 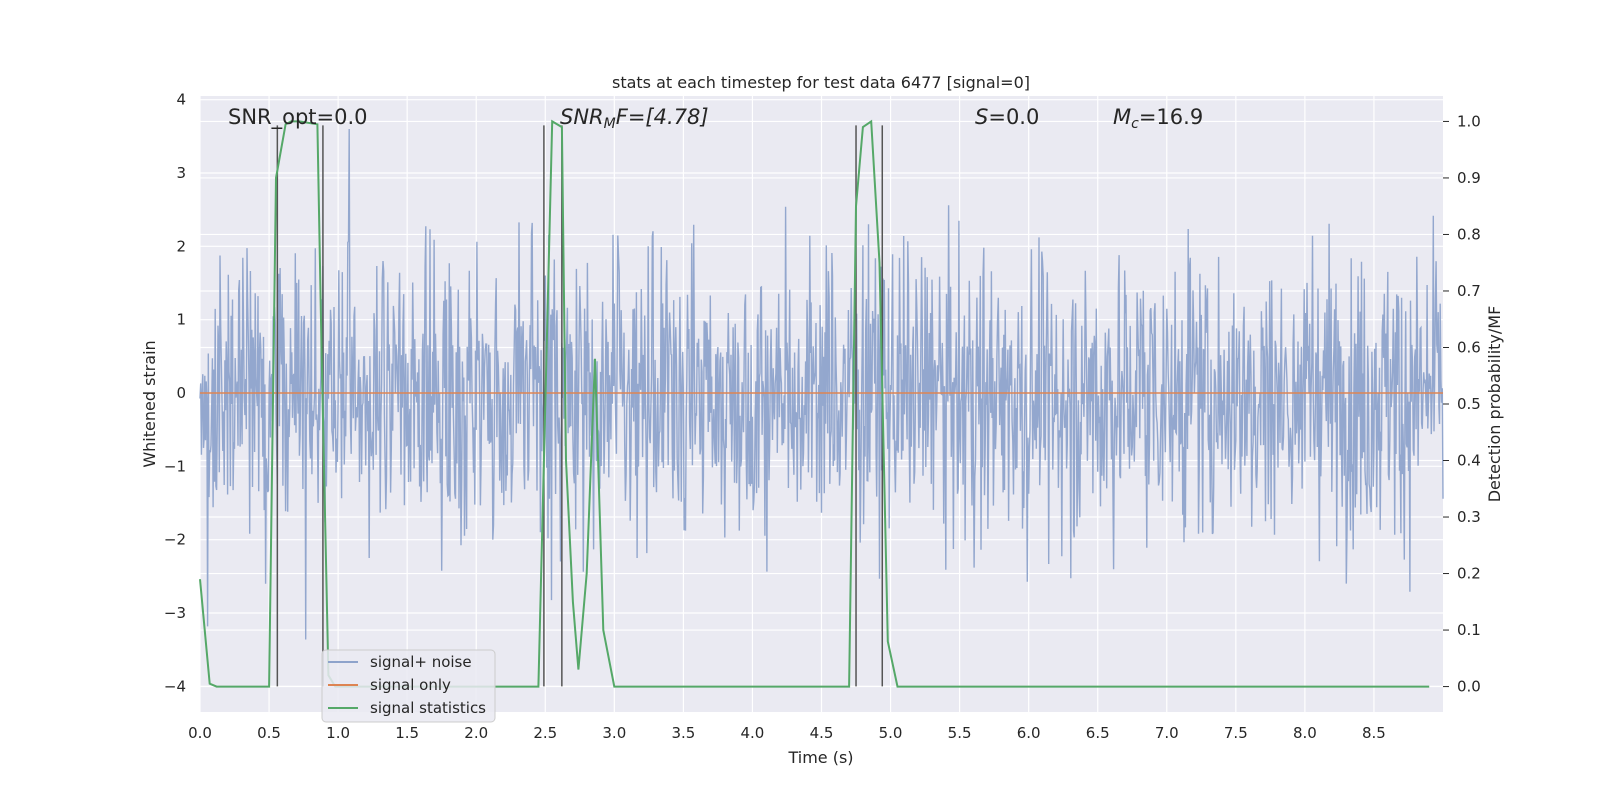 I want to click on legend-label-signal-only: signal only, so click(x=410, y=685).